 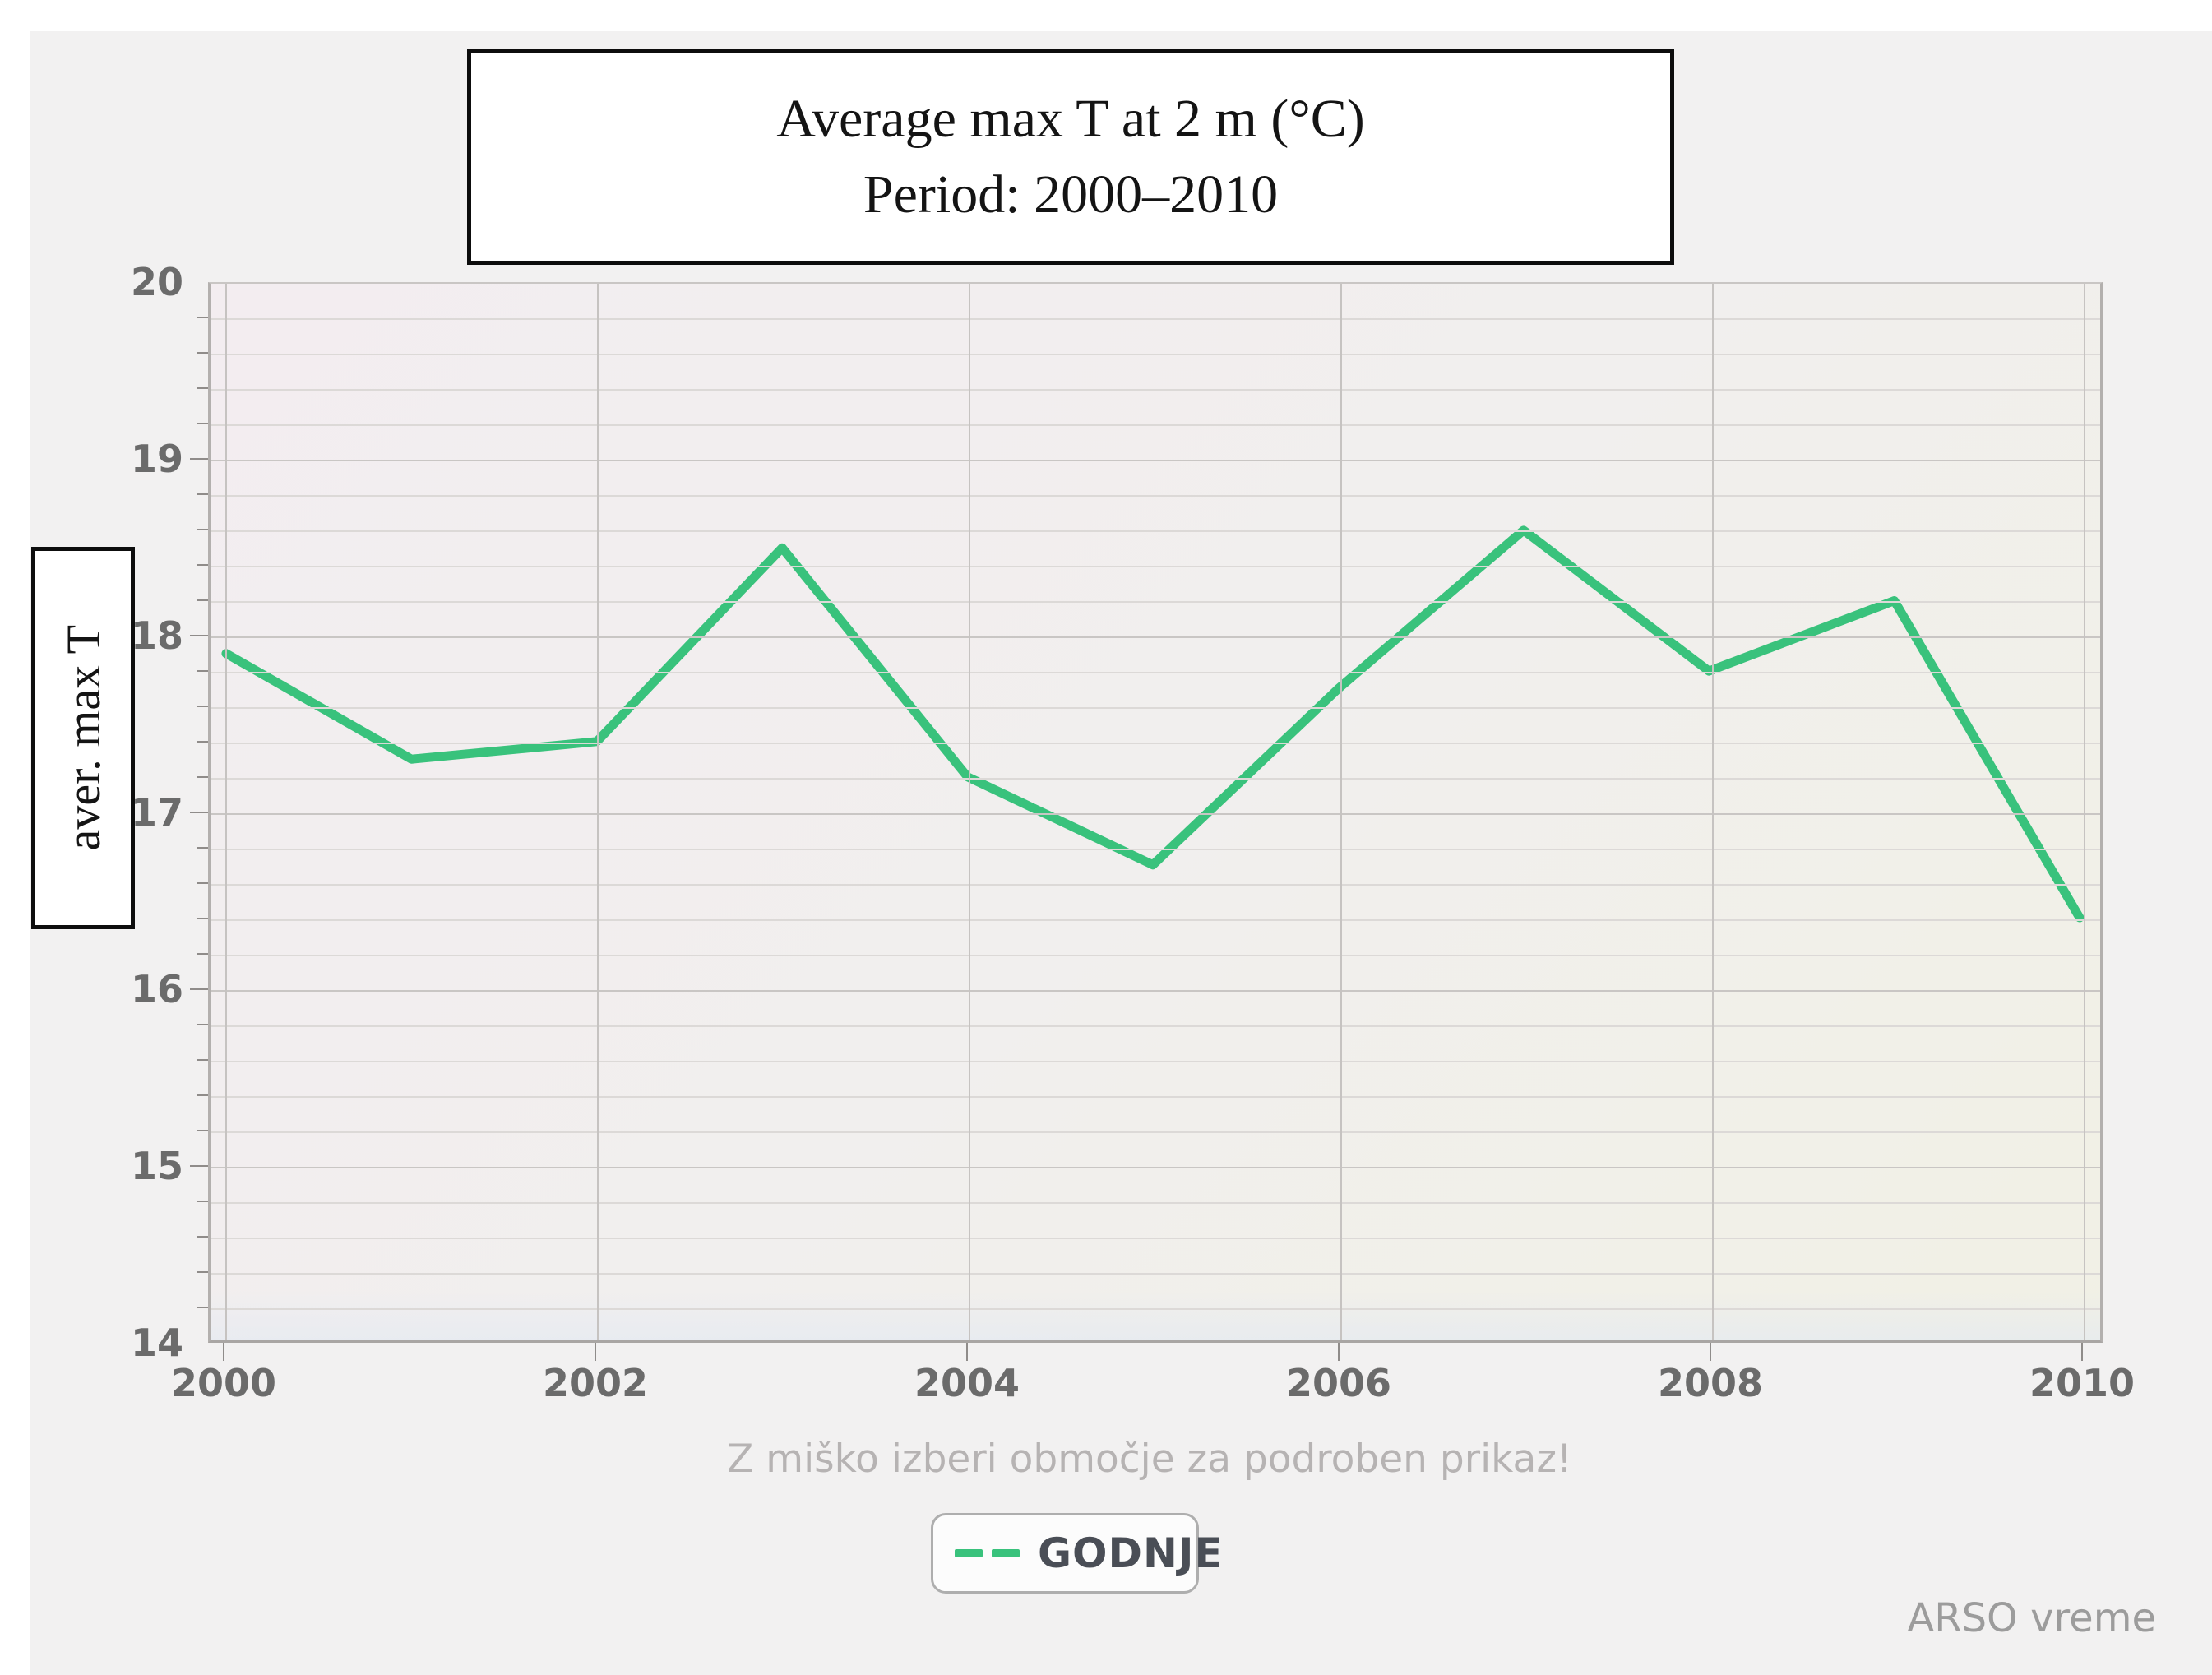 I want to click on x-tick-label: 2002, so click(x=595, y=1383).